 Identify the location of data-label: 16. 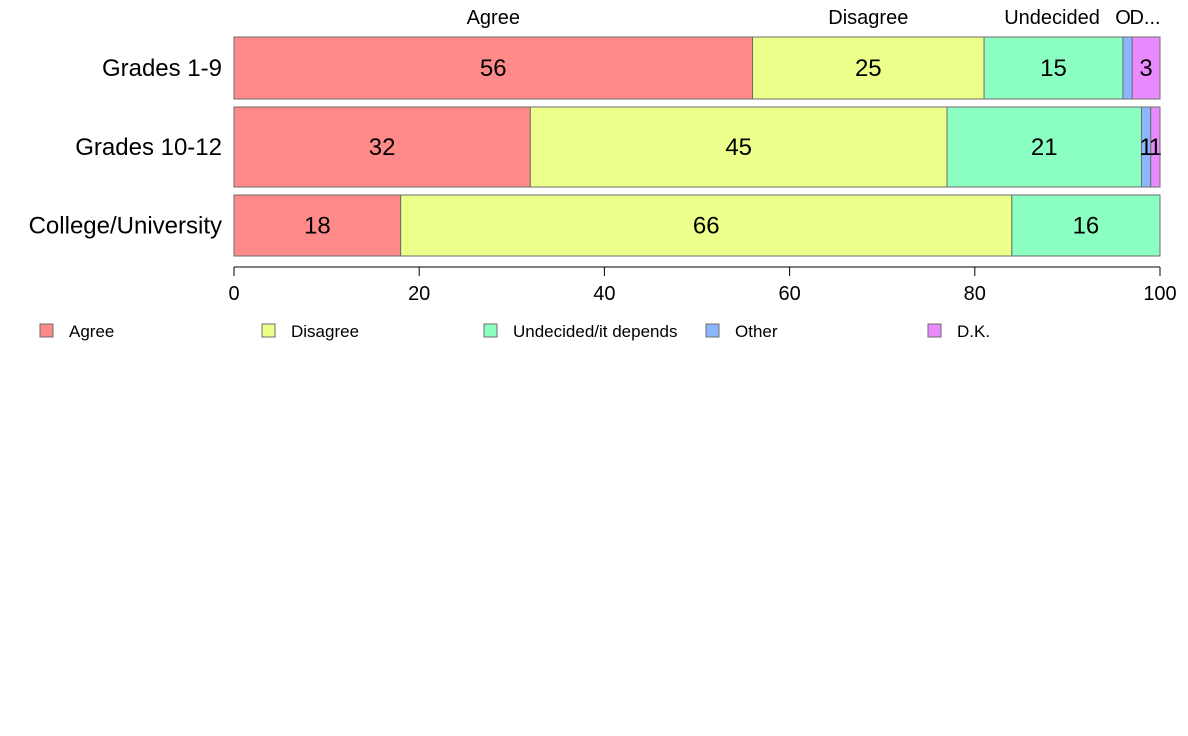
(1086, 226).